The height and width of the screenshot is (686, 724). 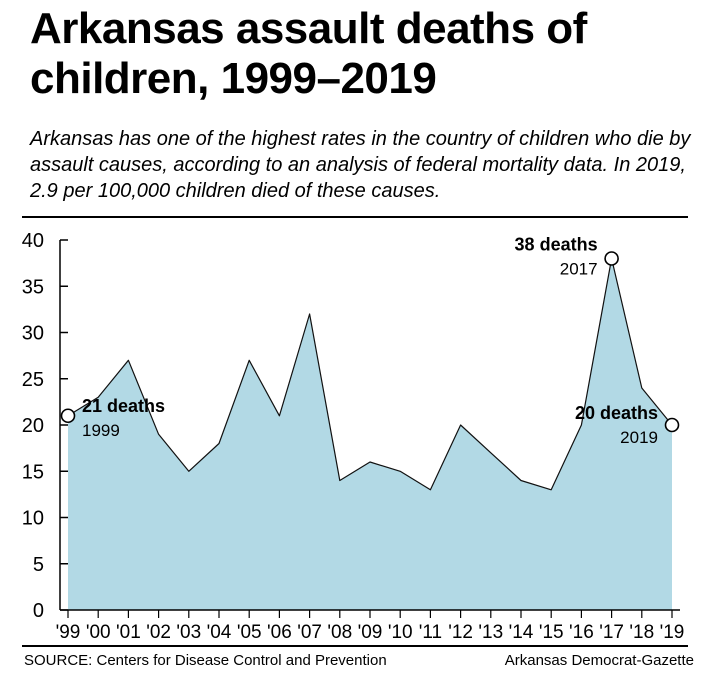 What do you see at coordinates (641, 632) in the screenshot?
I see `x-tick-label: '18` at bounding box center [641, 632].